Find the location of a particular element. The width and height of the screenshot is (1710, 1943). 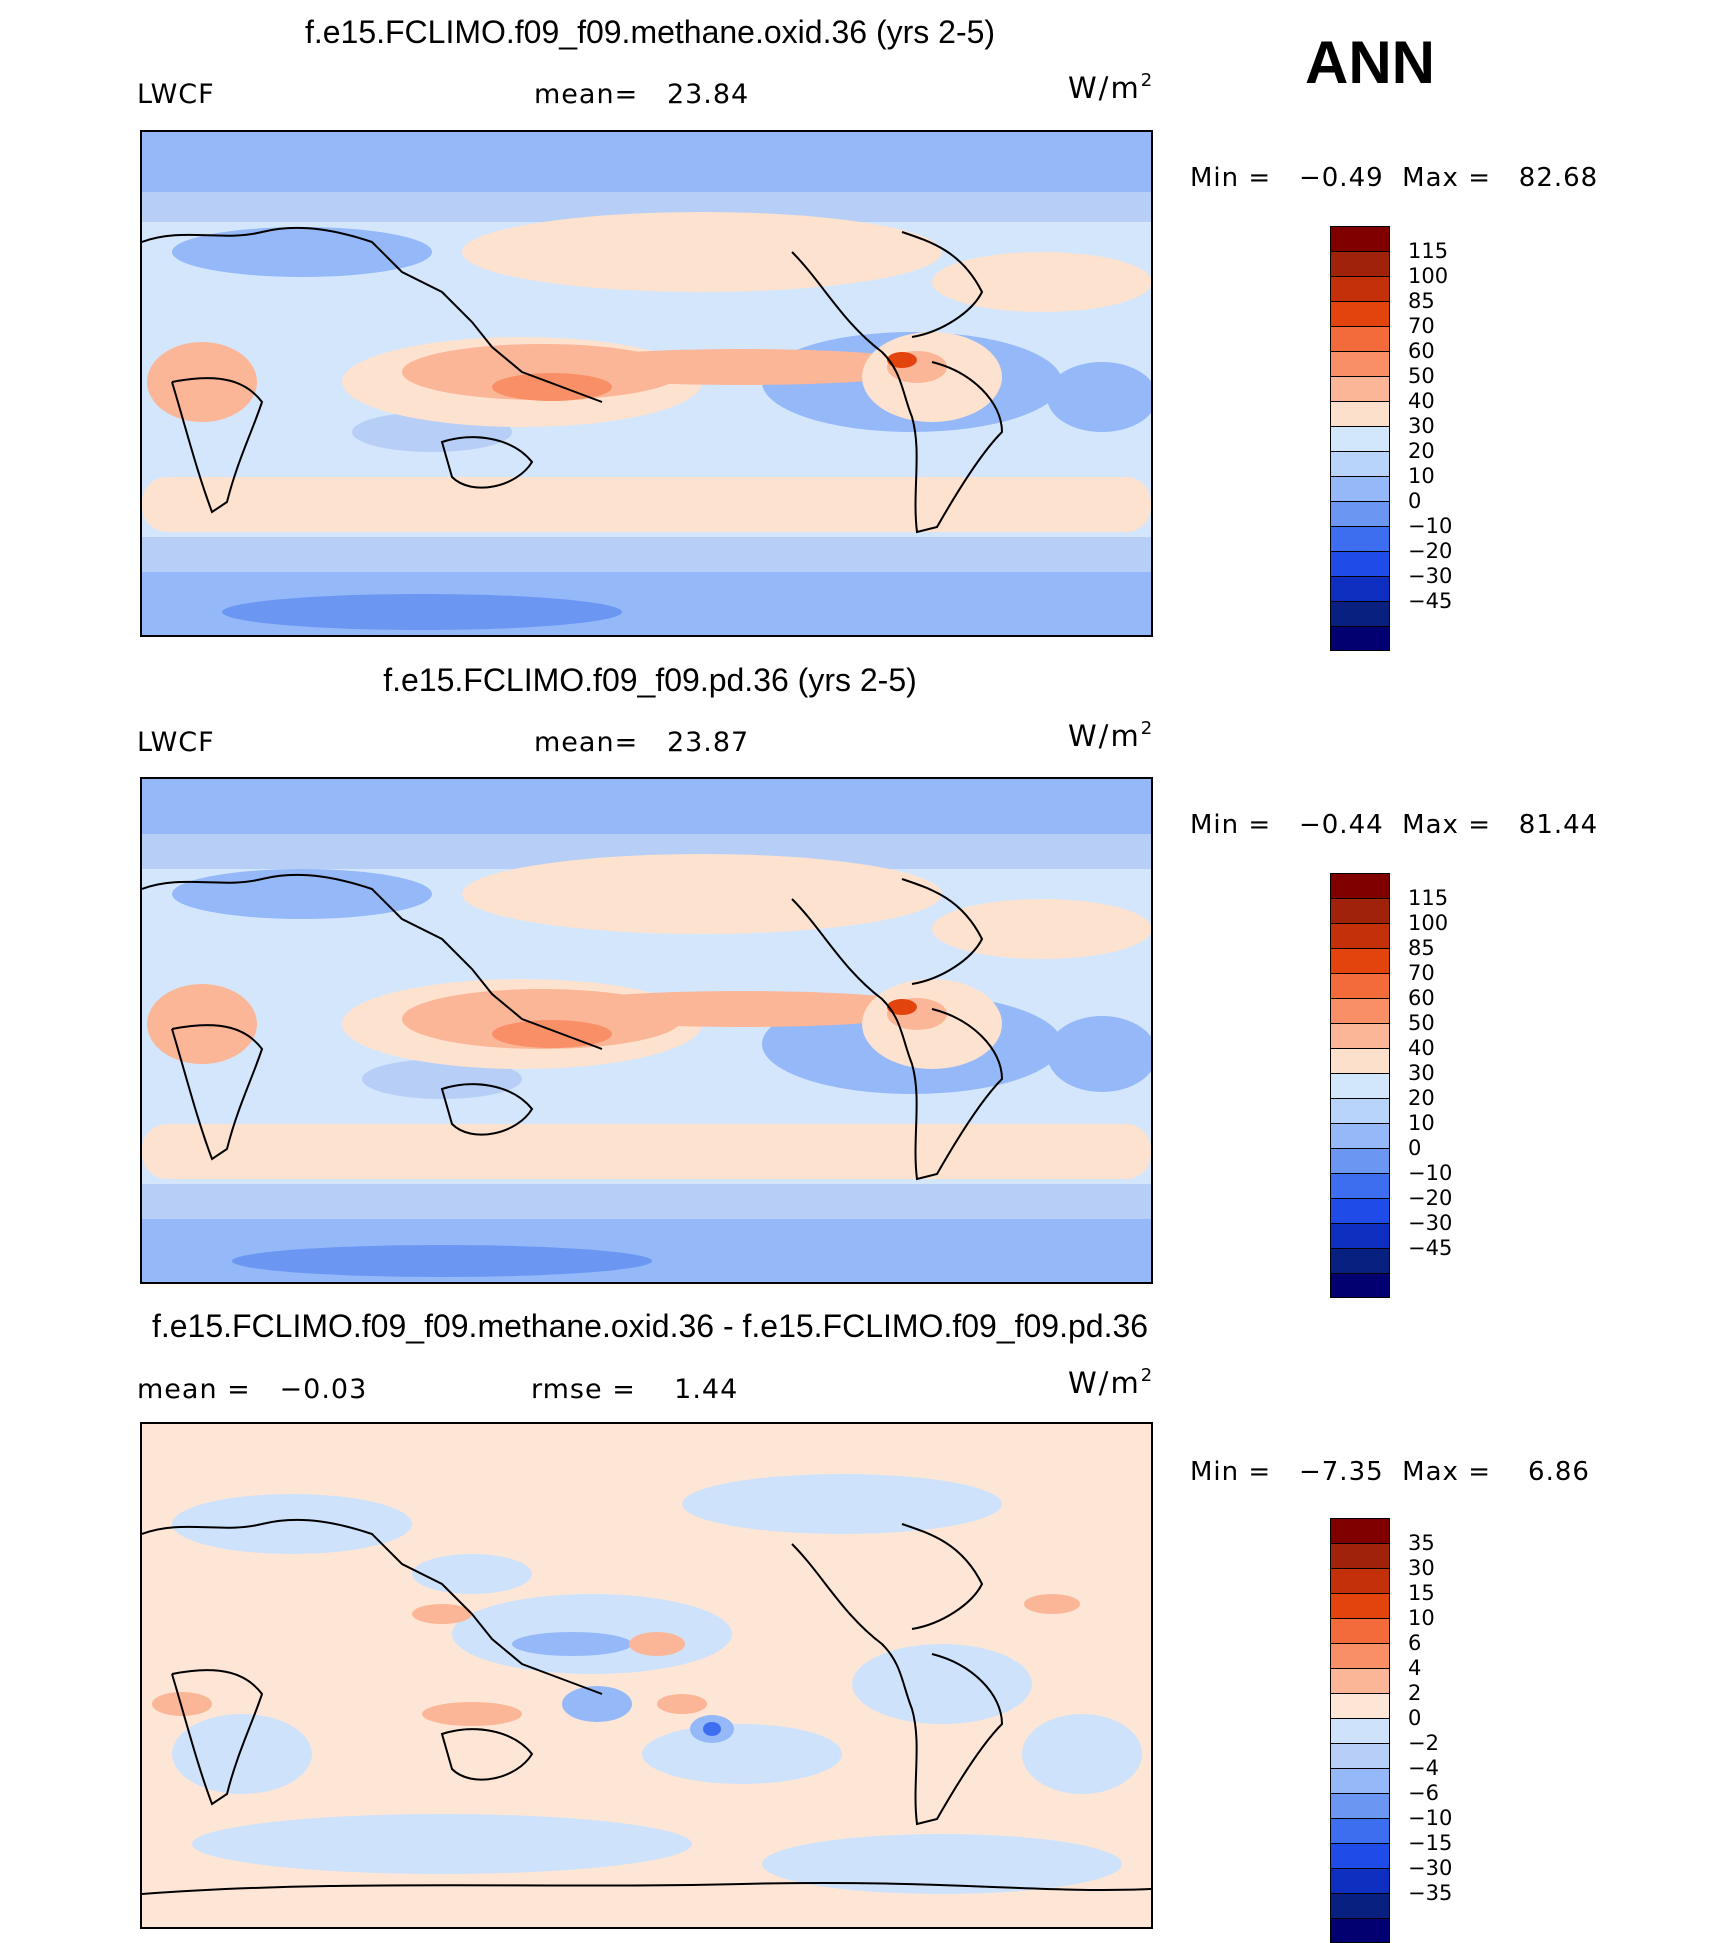

panel1-variable-label: LWCF is located at coordinates (176, 94).